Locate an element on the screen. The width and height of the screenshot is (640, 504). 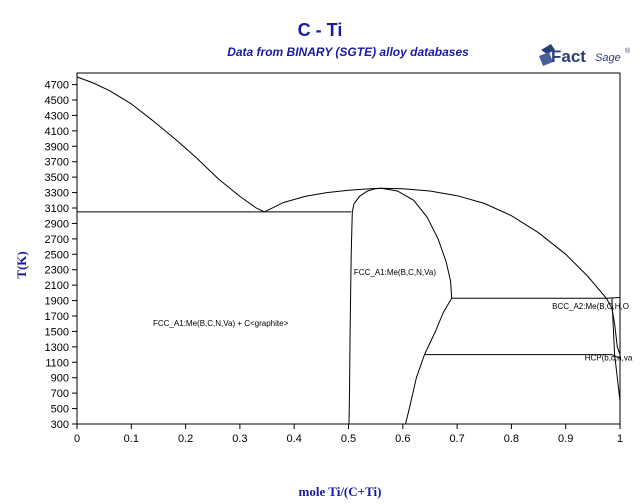
factsage-logo: Fact Sage ® is located at coordinates (585, 55).